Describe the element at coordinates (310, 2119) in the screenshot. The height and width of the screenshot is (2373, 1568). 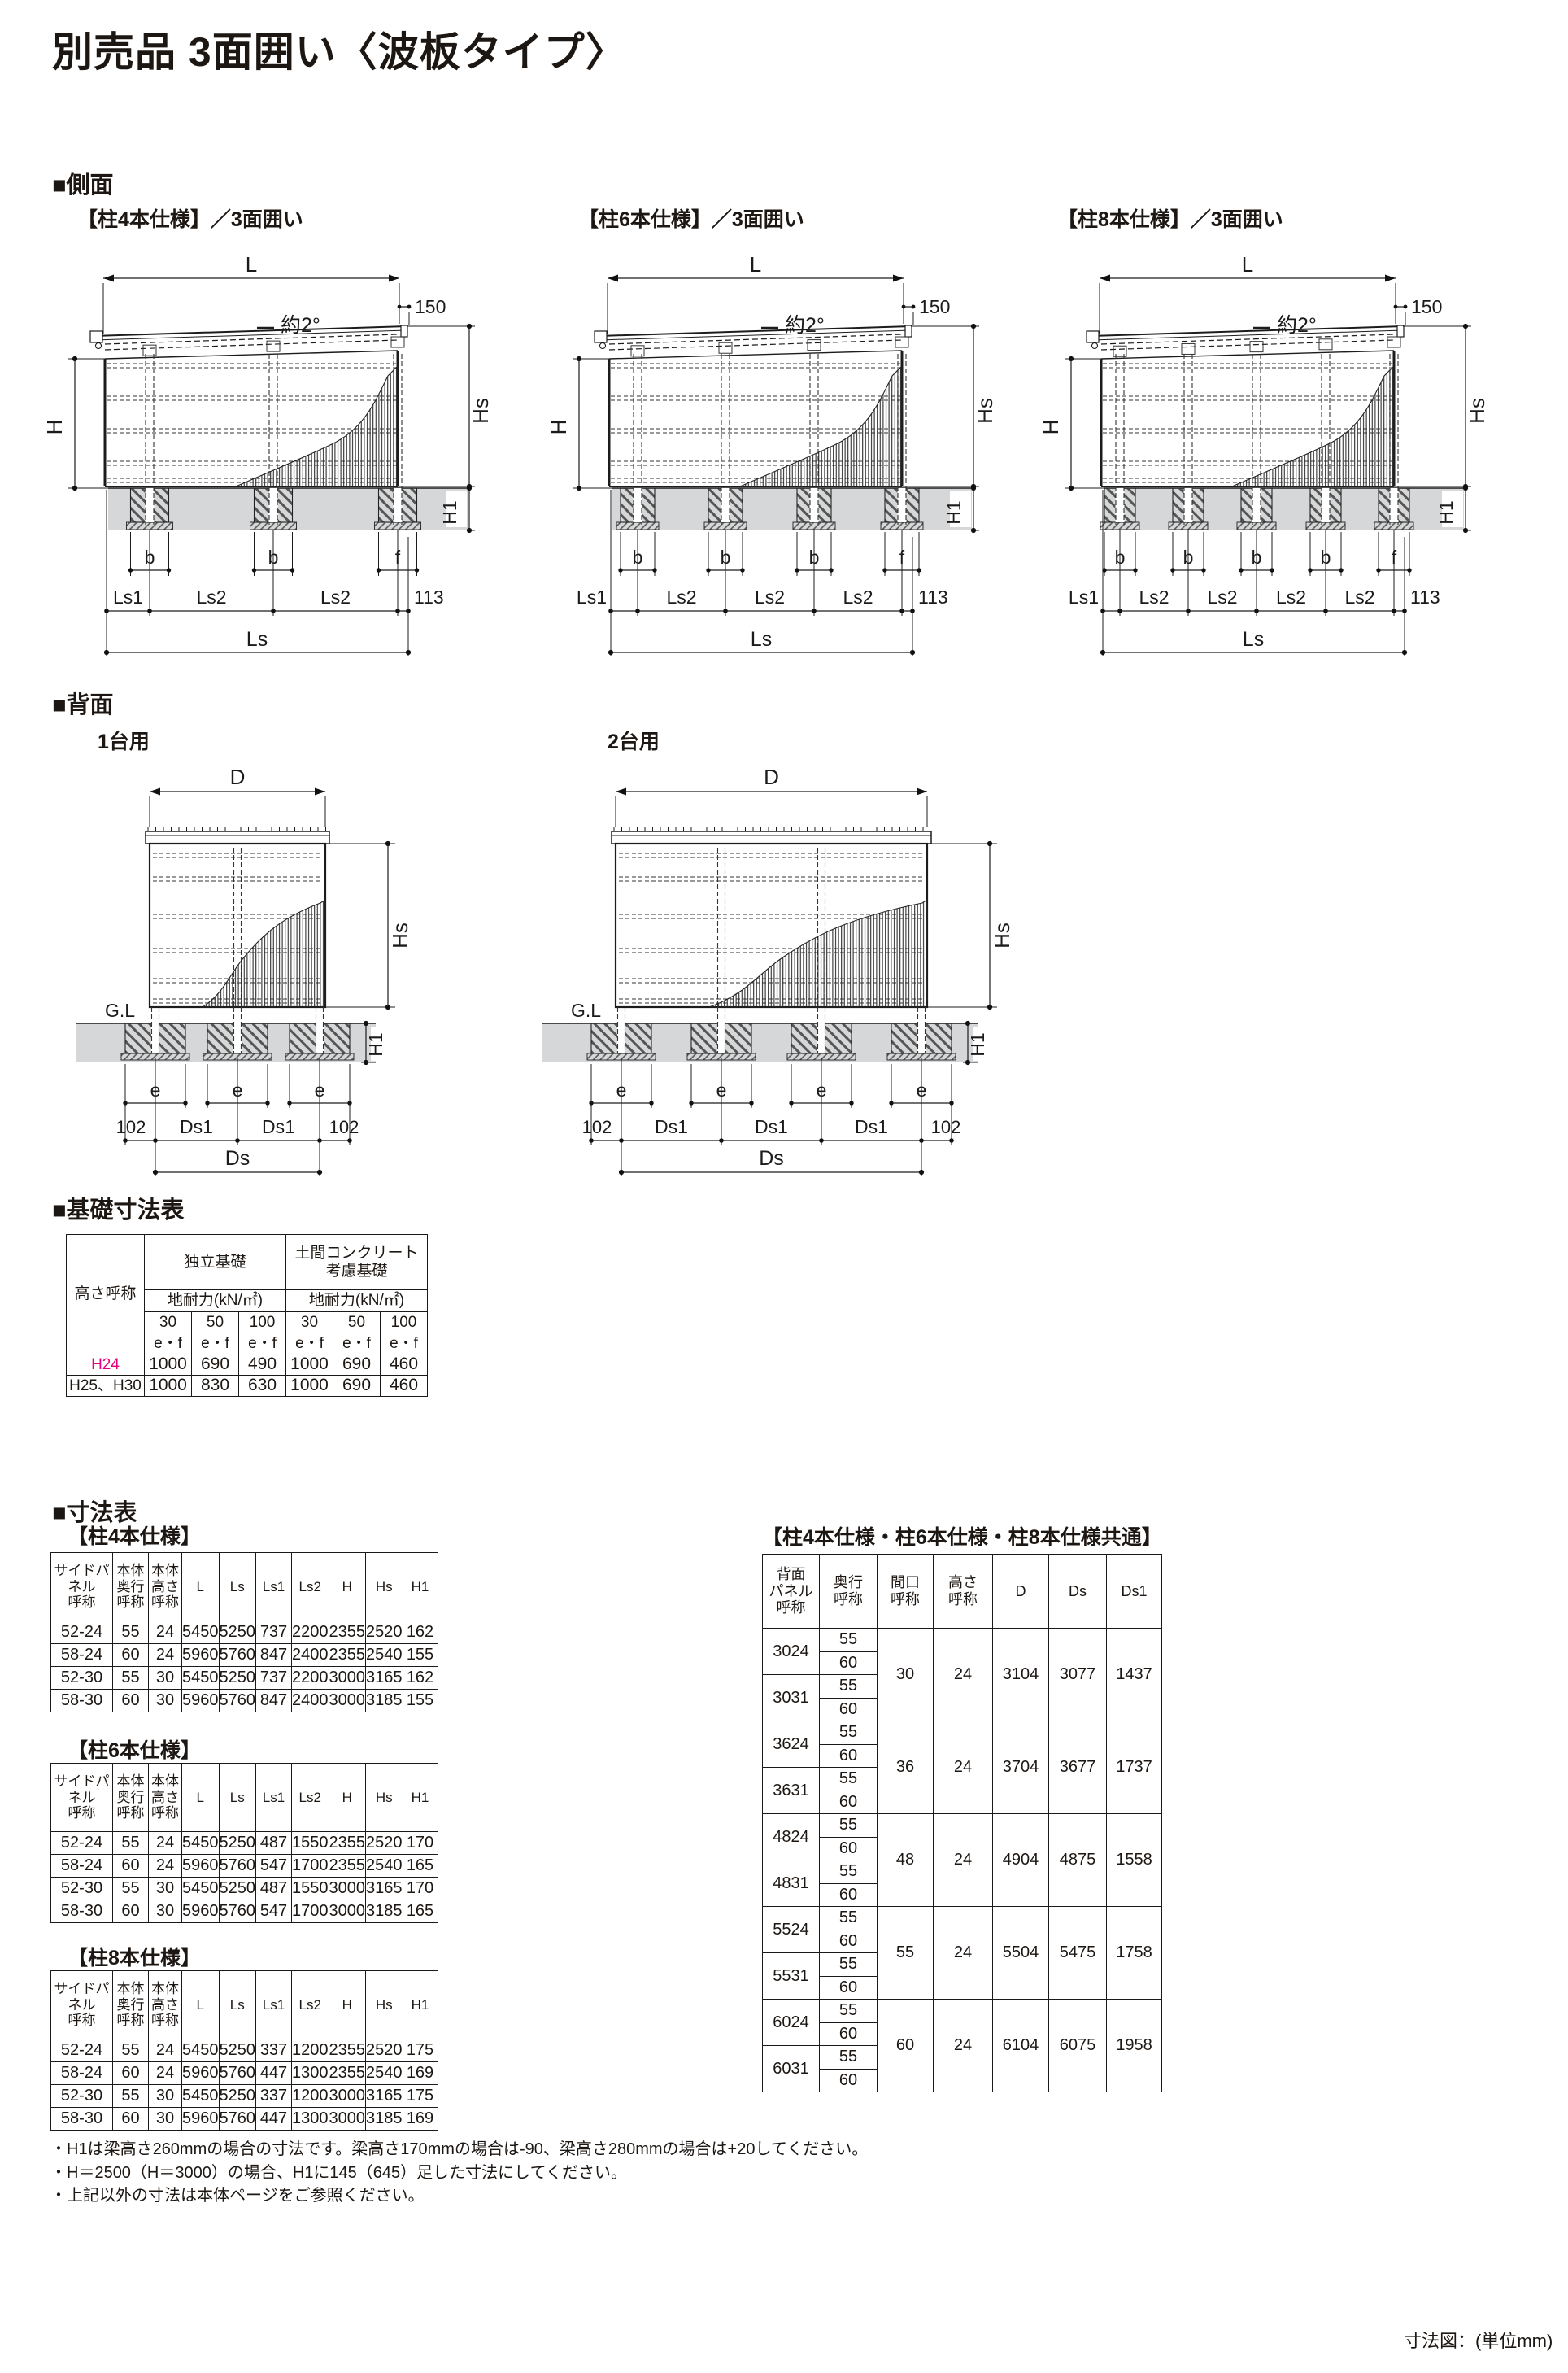
I see `dim-value: 1300` at that location.